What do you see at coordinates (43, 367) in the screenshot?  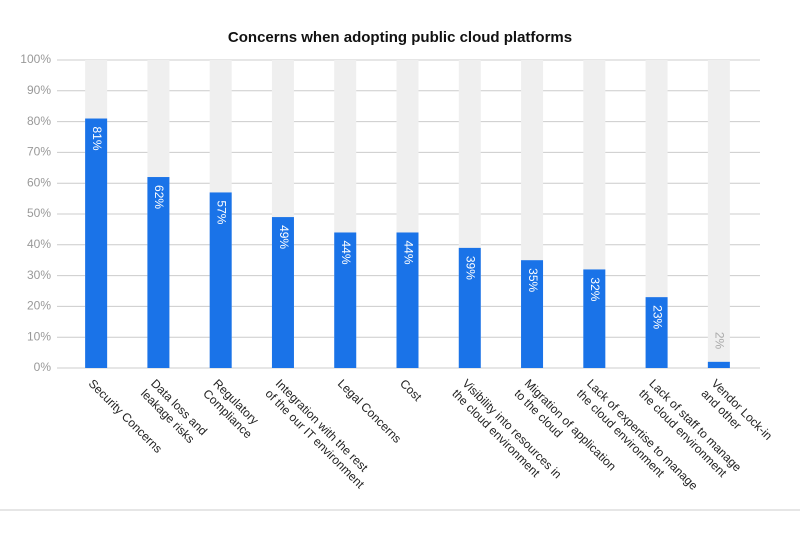 I see `y-tick-label: 0%` at bounding box center [43, 367].